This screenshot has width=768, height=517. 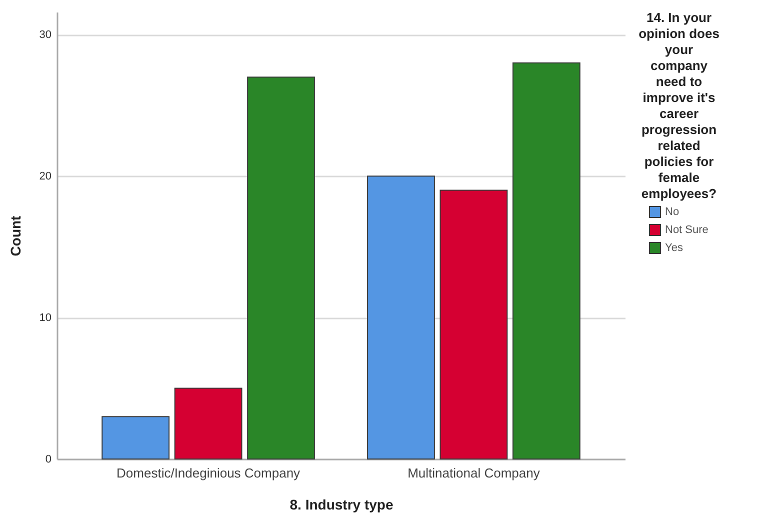 What do you see at coordinates (342, 504) in the screenshot?
I see `x-axis-title: 8. Industry type` at bounding box center [342, 504].